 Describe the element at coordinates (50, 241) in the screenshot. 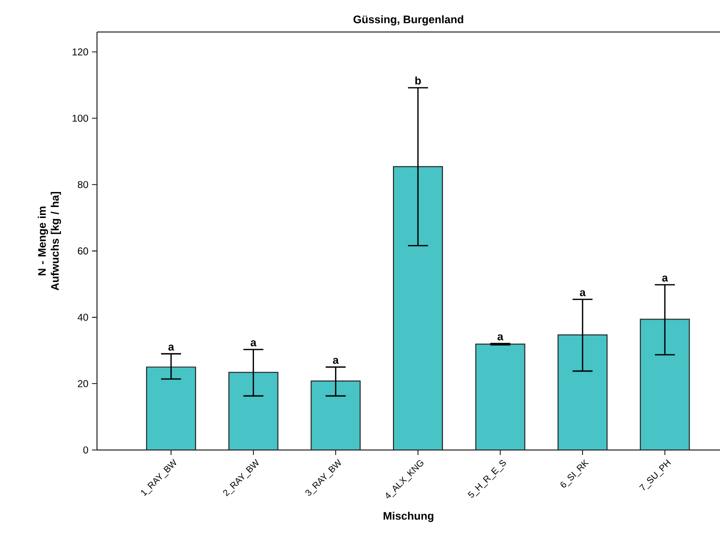

I see `y-axis-title: N - Menge im Aufwuchs [kg / ha]` at that location.